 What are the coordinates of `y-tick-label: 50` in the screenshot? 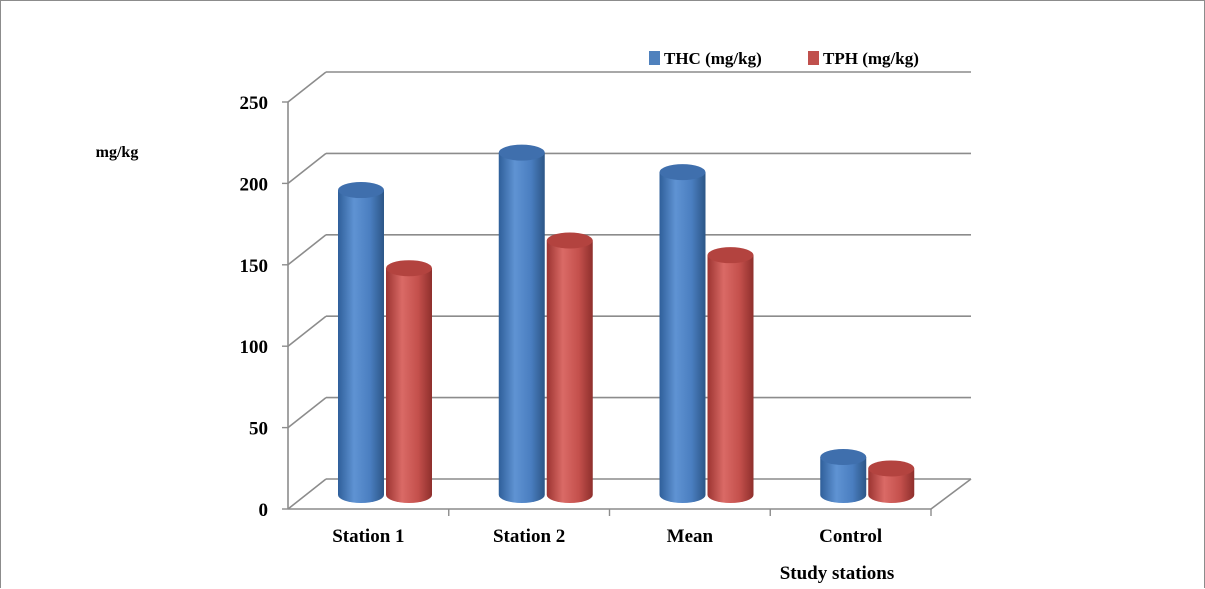 It's located at (258, 429).